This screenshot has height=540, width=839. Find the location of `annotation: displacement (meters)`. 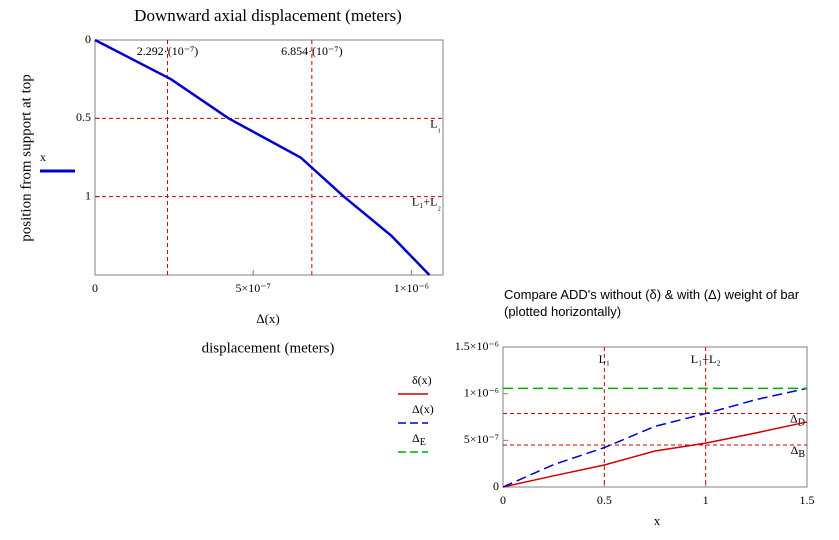

annotation: displacement (meters) is located at coordinates (268, 348).